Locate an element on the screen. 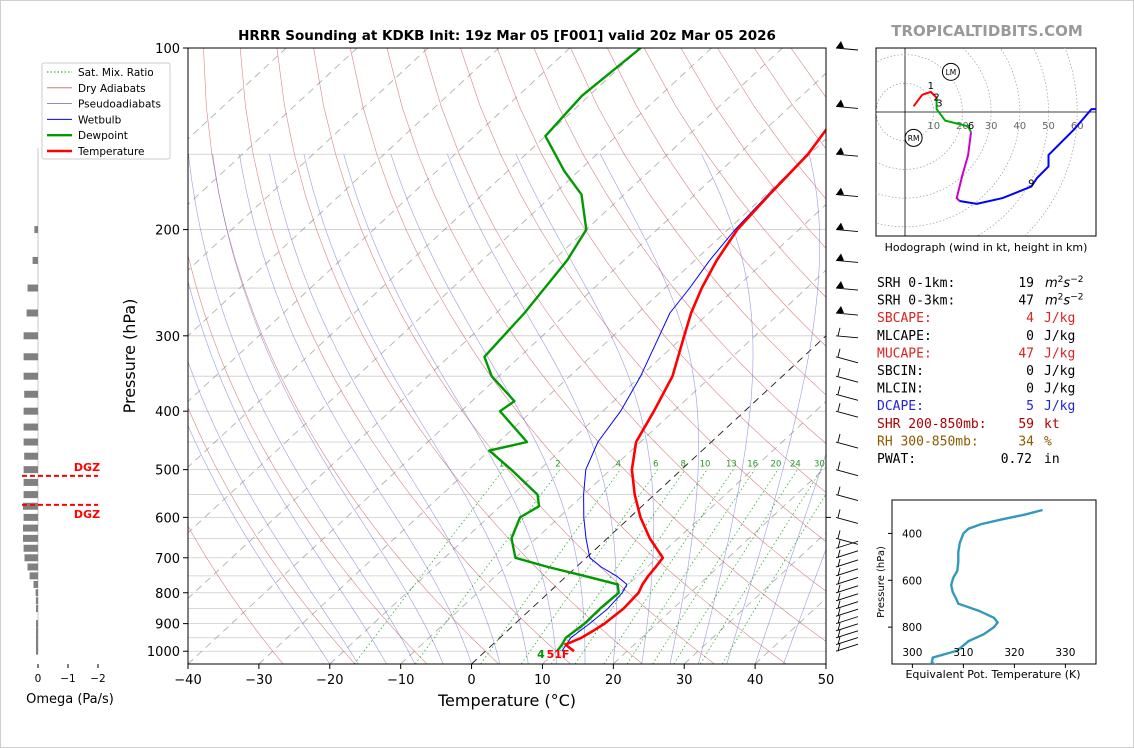 The width and height of the screenshot is (1134, 748). dry-adiabat-line is located at coordinates (679, 246).